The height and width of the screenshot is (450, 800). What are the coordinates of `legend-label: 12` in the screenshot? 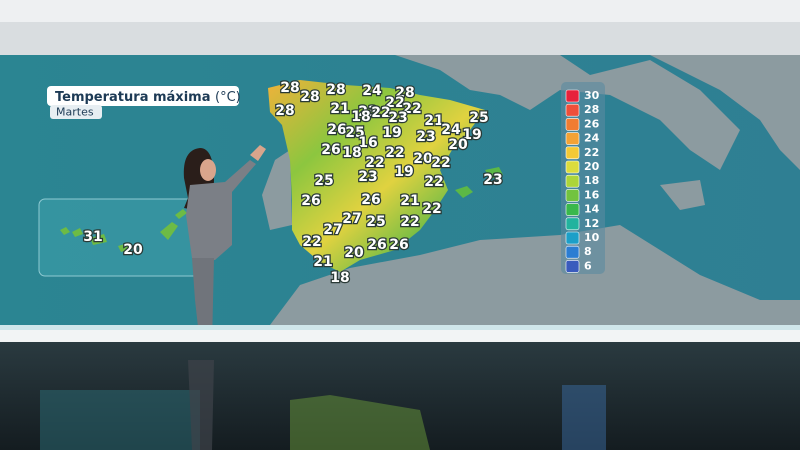 It's located at (591, 223).